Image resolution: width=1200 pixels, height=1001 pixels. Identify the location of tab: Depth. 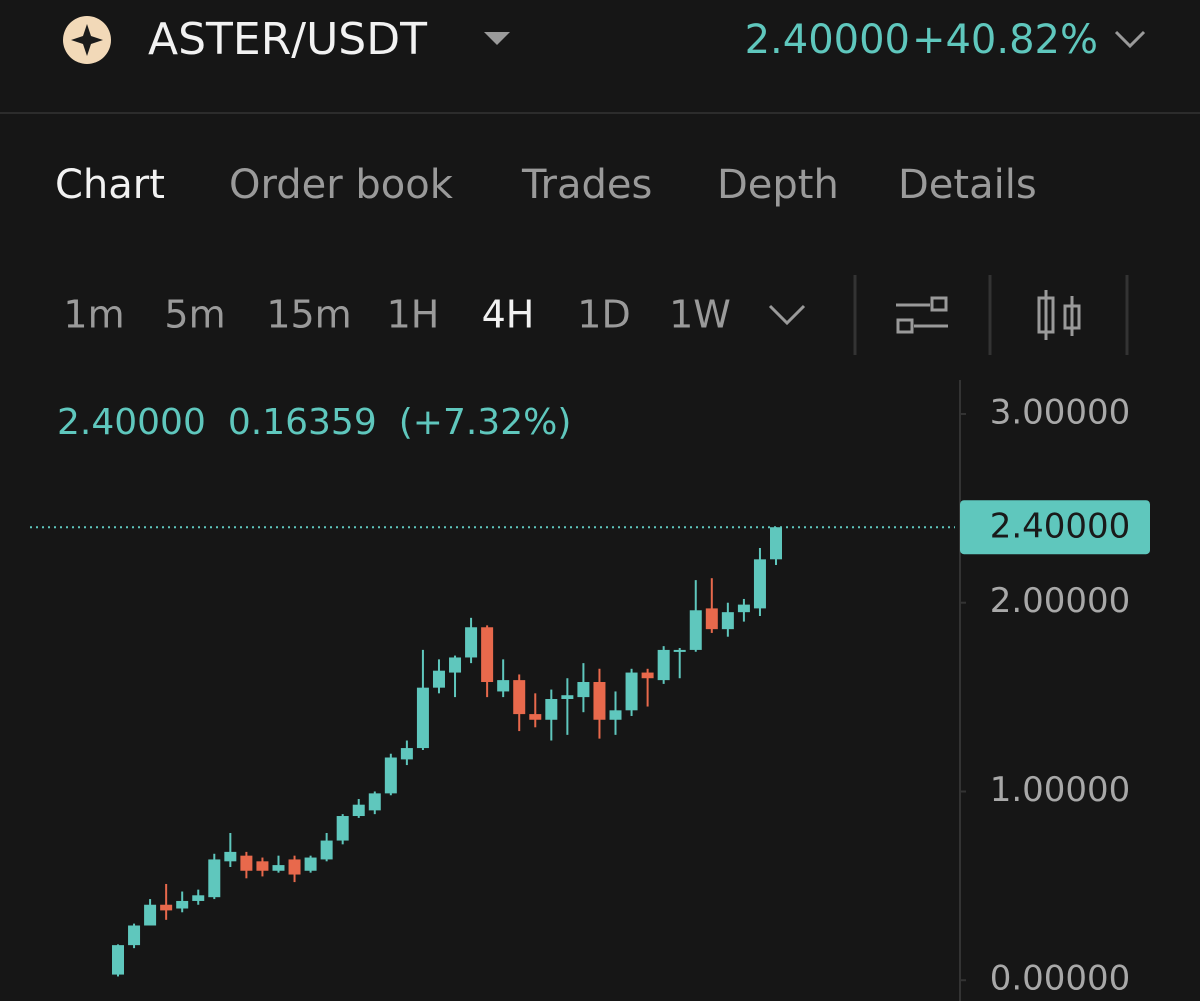
(778, 185).